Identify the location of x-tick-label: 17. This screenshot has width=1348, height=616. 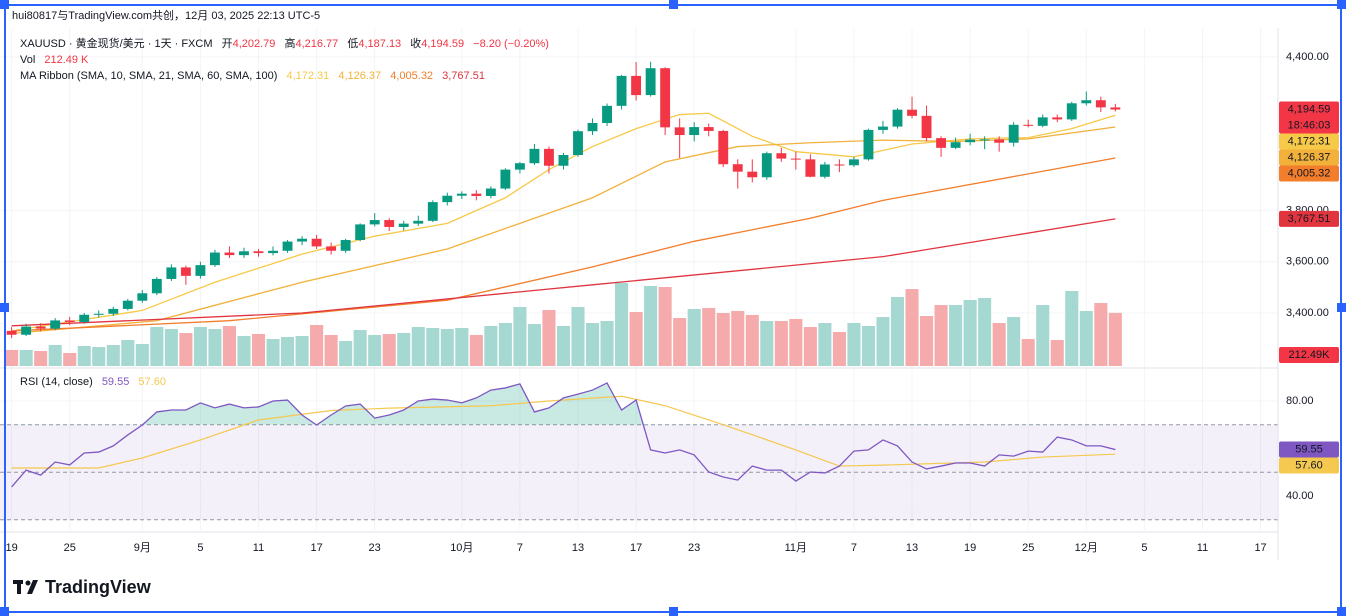
(316, 548).